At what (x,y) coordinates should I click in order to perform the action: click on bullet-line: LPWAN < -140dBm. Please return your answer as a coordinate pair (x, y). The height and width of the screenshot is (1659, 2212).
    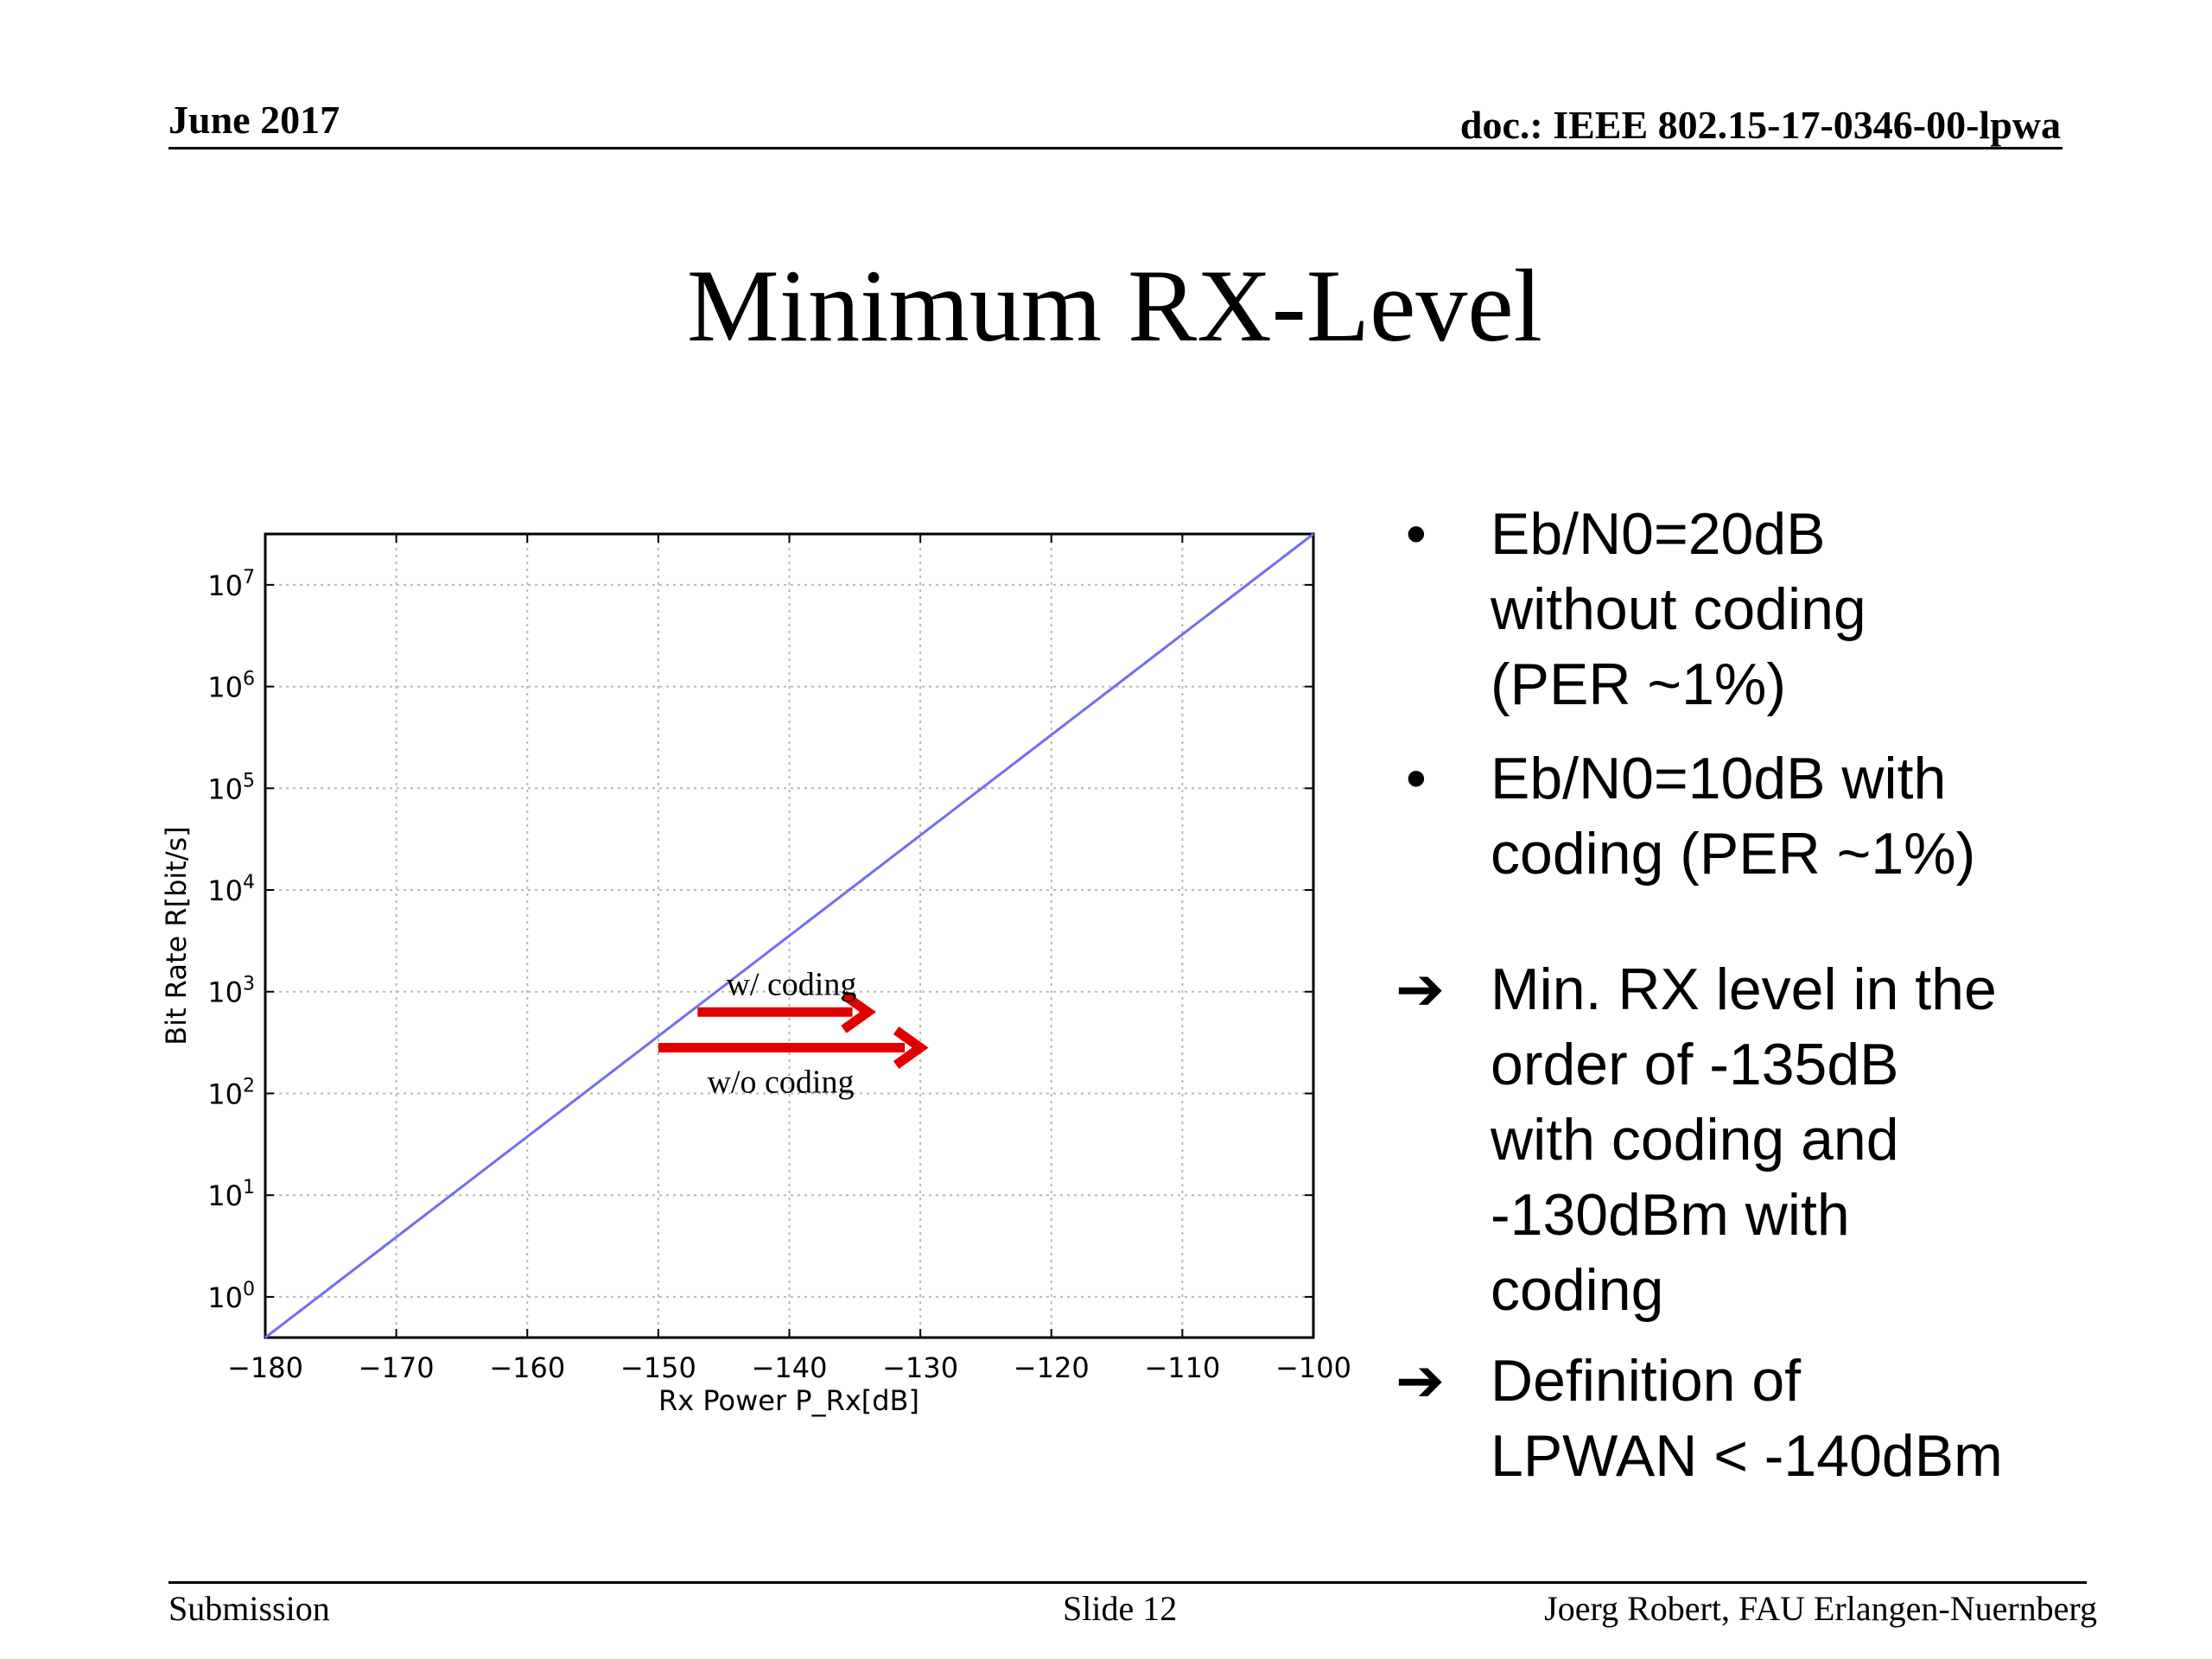
    Looking at the image, I should click on (1747, 1456).